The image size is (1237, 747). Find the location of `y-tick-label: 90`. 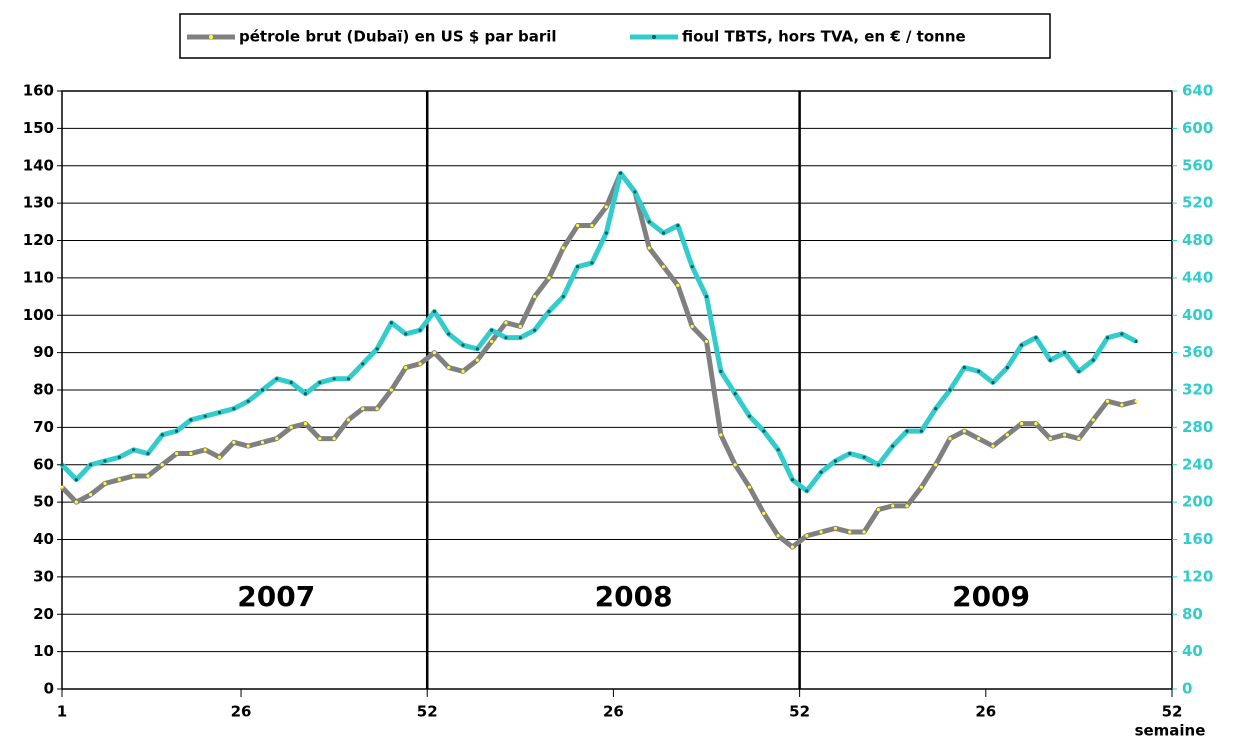

y-tick-label: 90 is located at coordinates (43, 352).